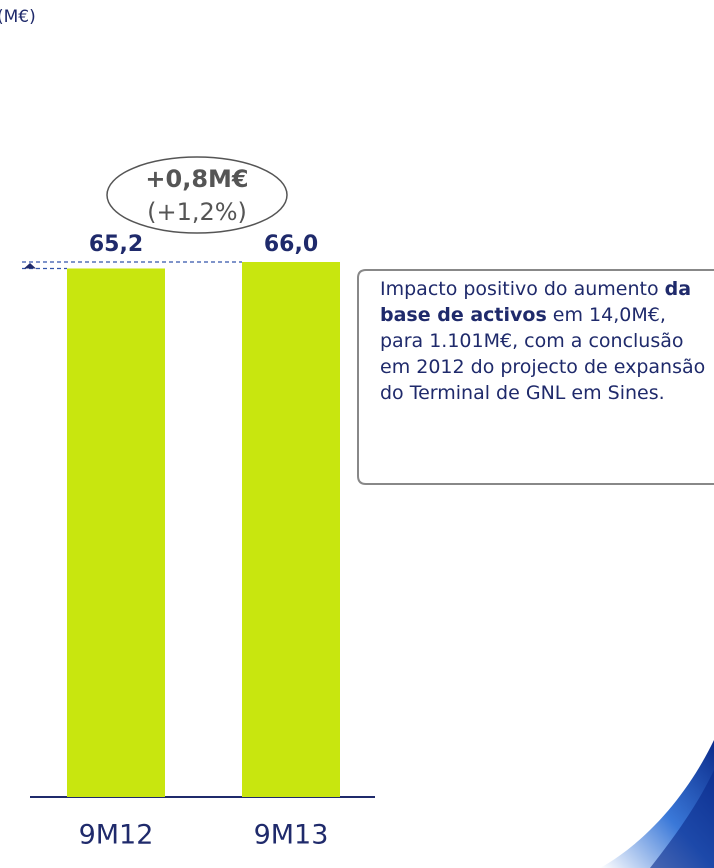  I want to click on annotation-percent: (+1,2%), so click(197, 212).